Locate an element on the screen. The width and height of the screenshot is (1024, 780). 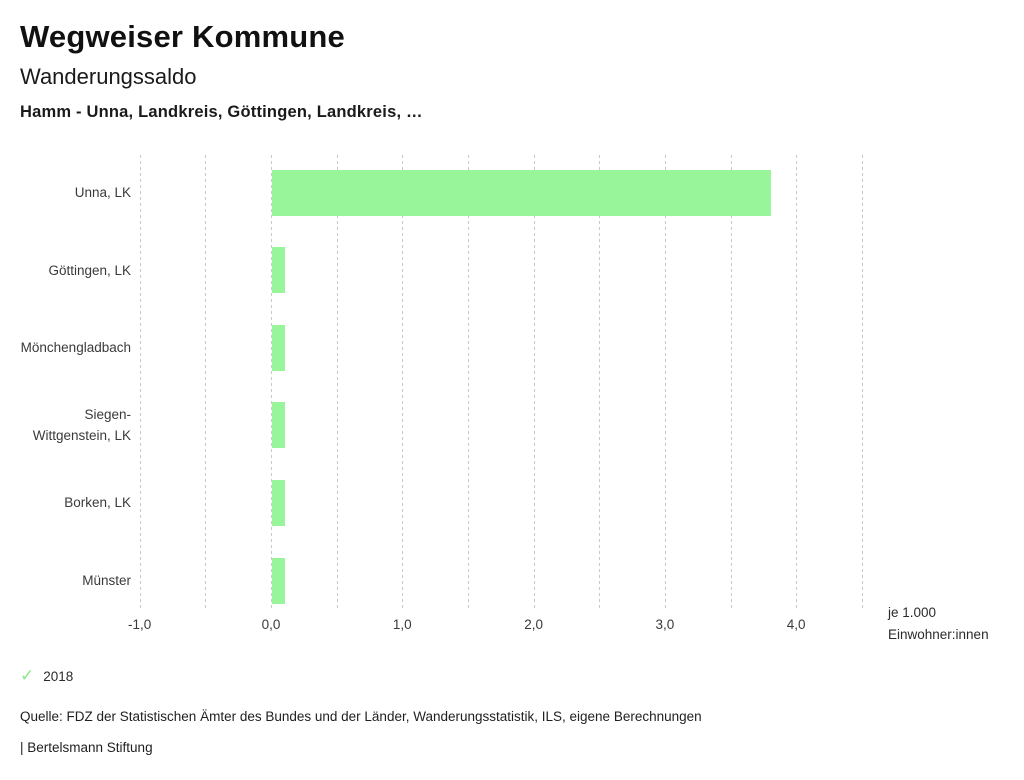
x-tick-label: -1,0 is located at coordinates (140, 624).